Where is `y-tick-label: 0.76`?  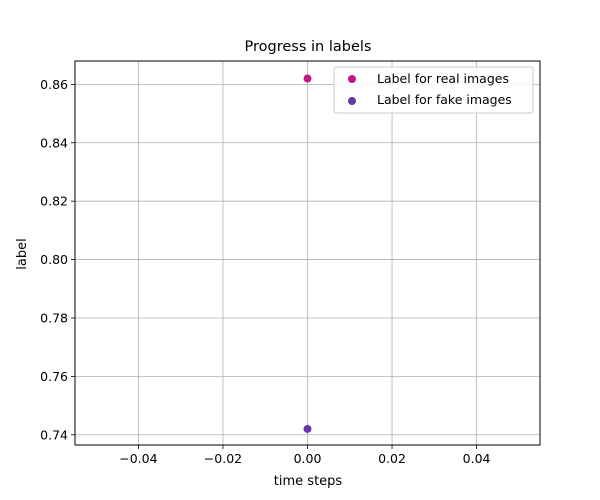
y-tick-label: 0.76 is located at coordinates (54, 376).